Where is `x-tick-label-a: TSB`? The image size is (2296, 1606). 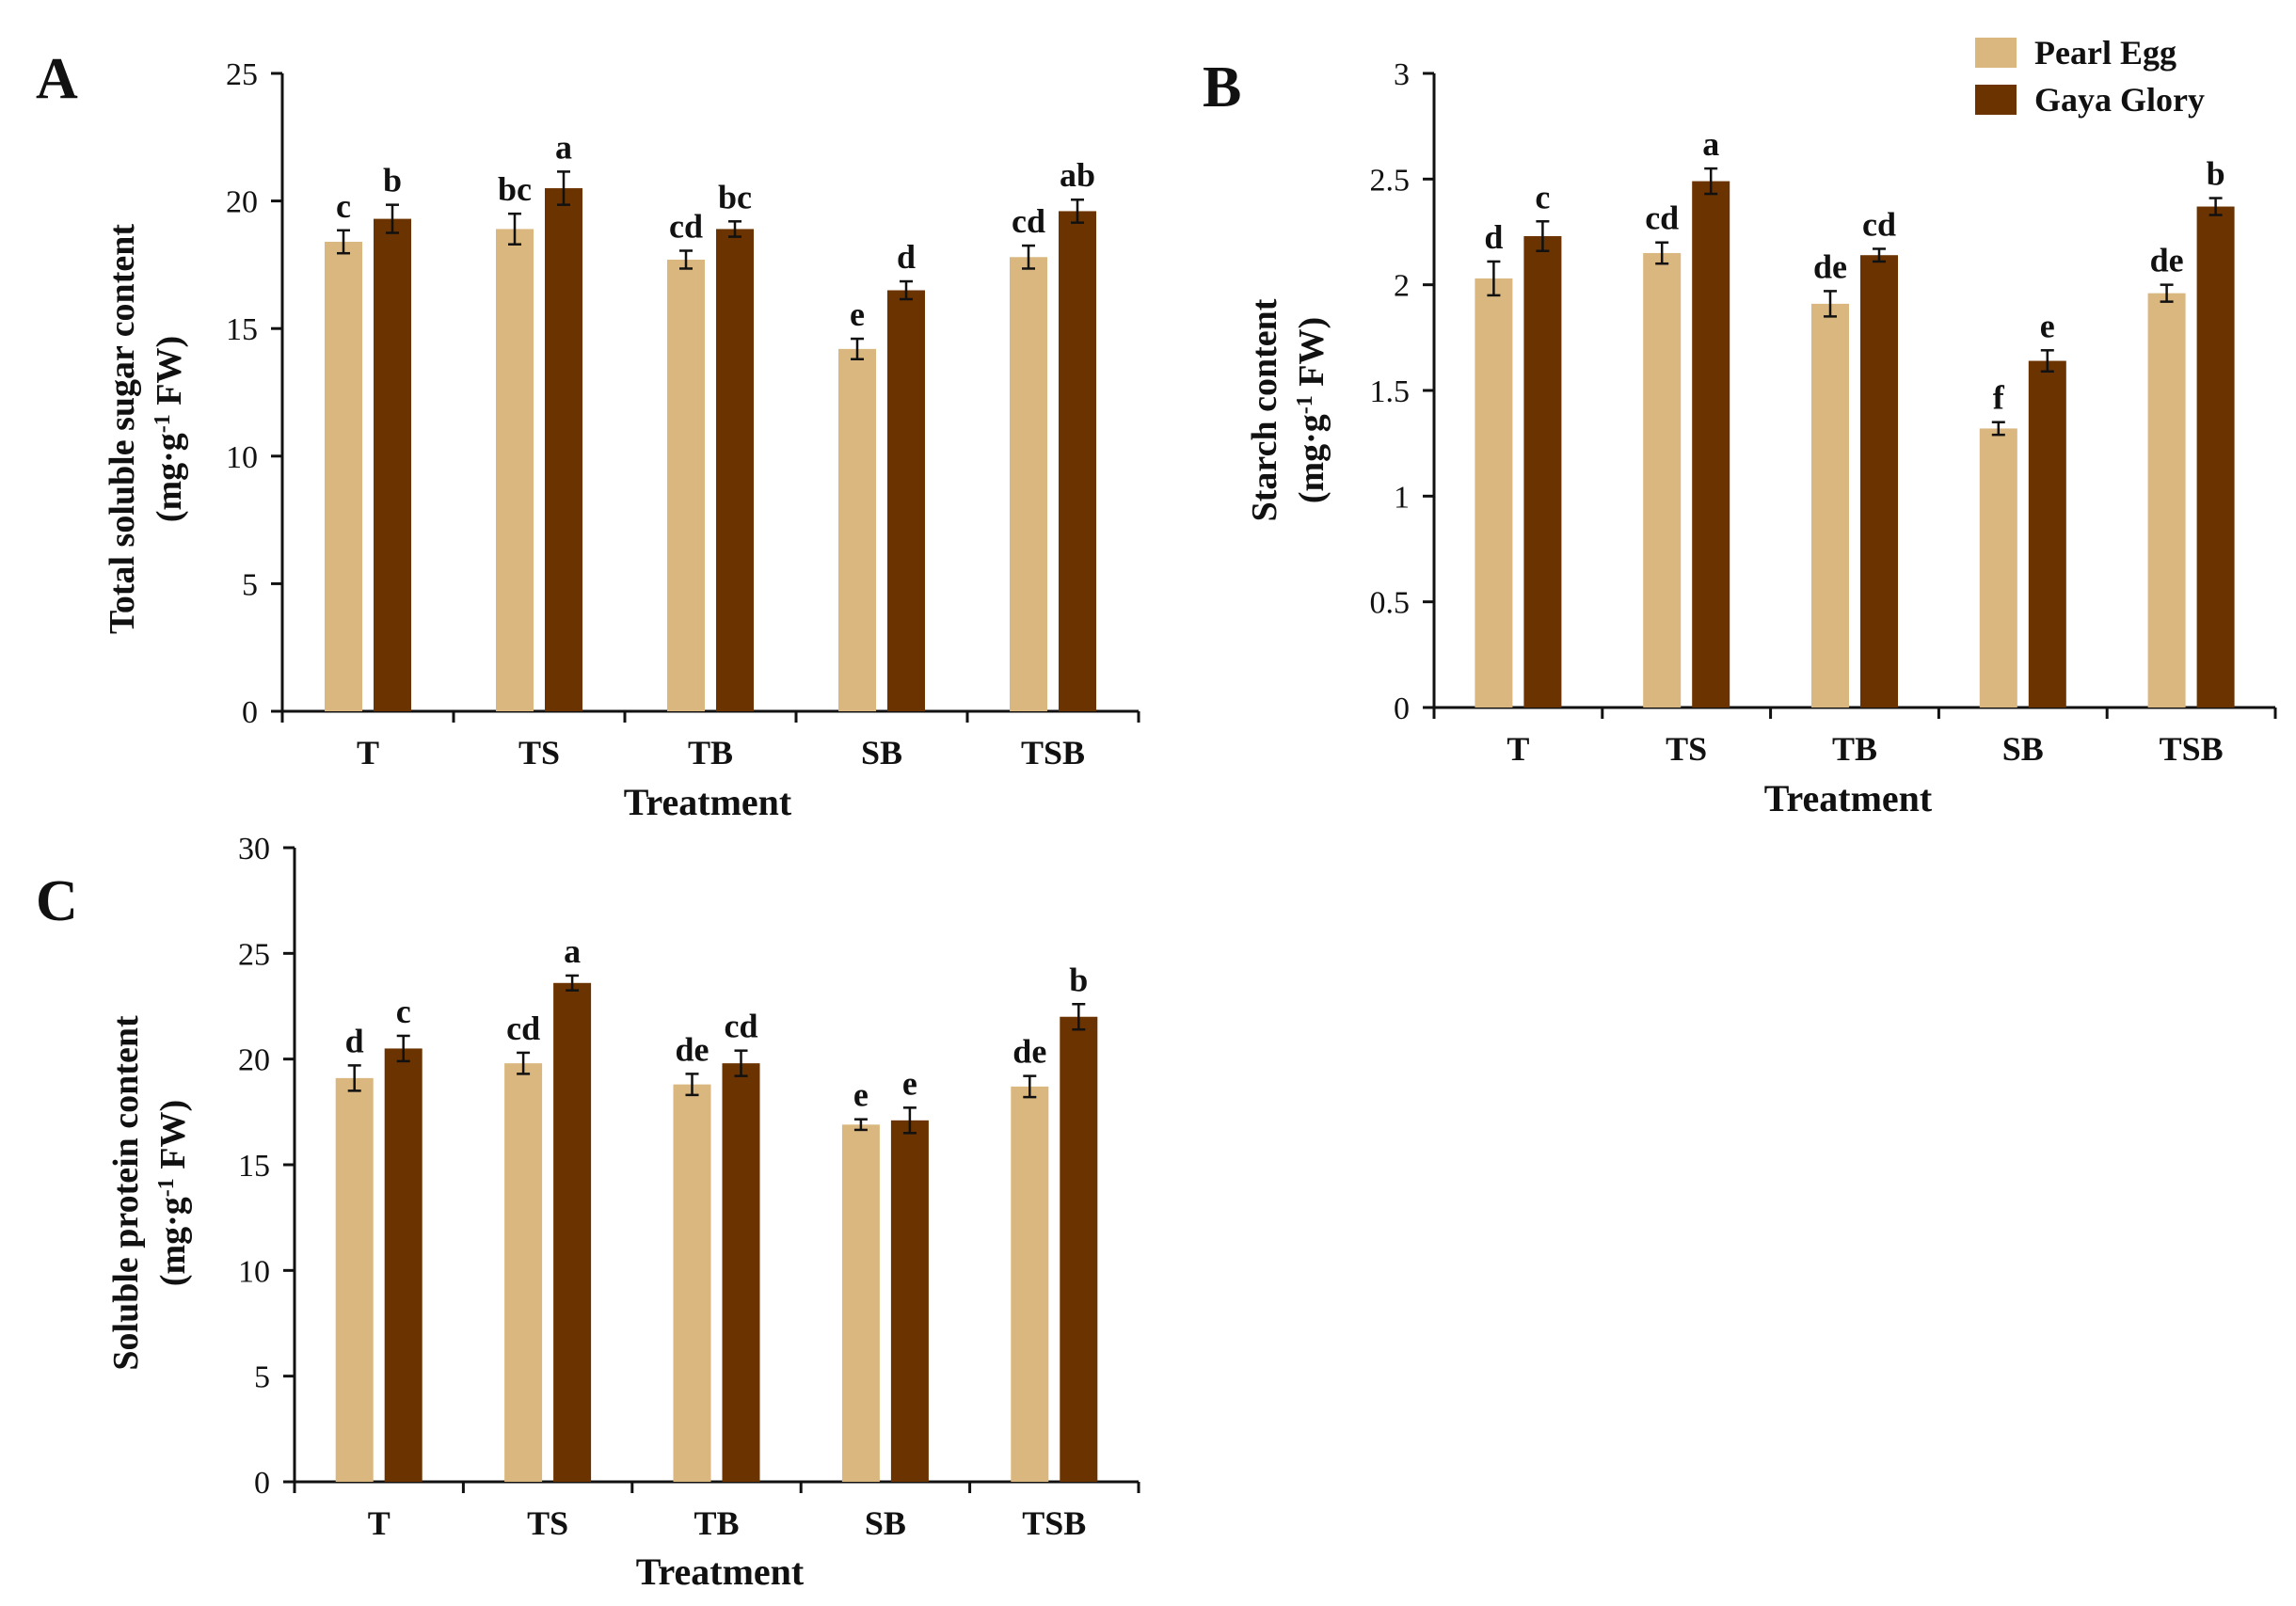
x-tick-label-a: TSB is located at coordinates (1053, 752).